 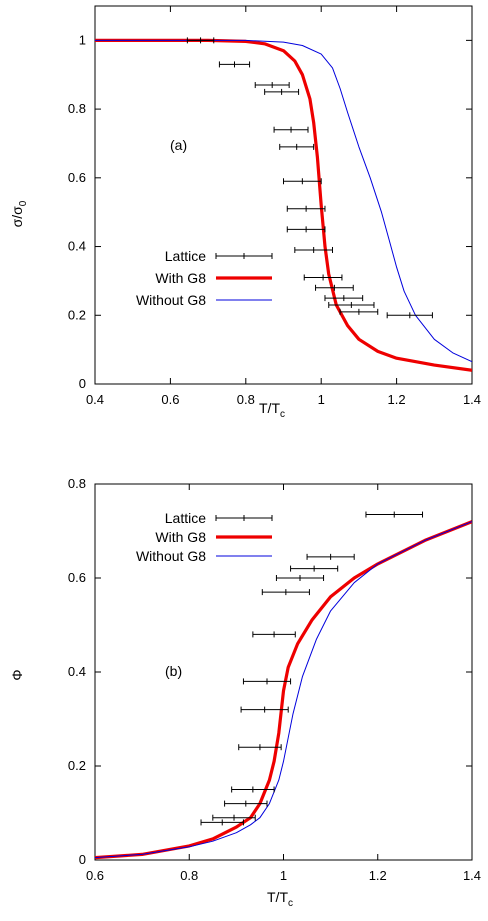 What do you see at coordinates (178, 145) in the screenshot?
I see `panel-label: (a)` at bounding box center [178, 145].